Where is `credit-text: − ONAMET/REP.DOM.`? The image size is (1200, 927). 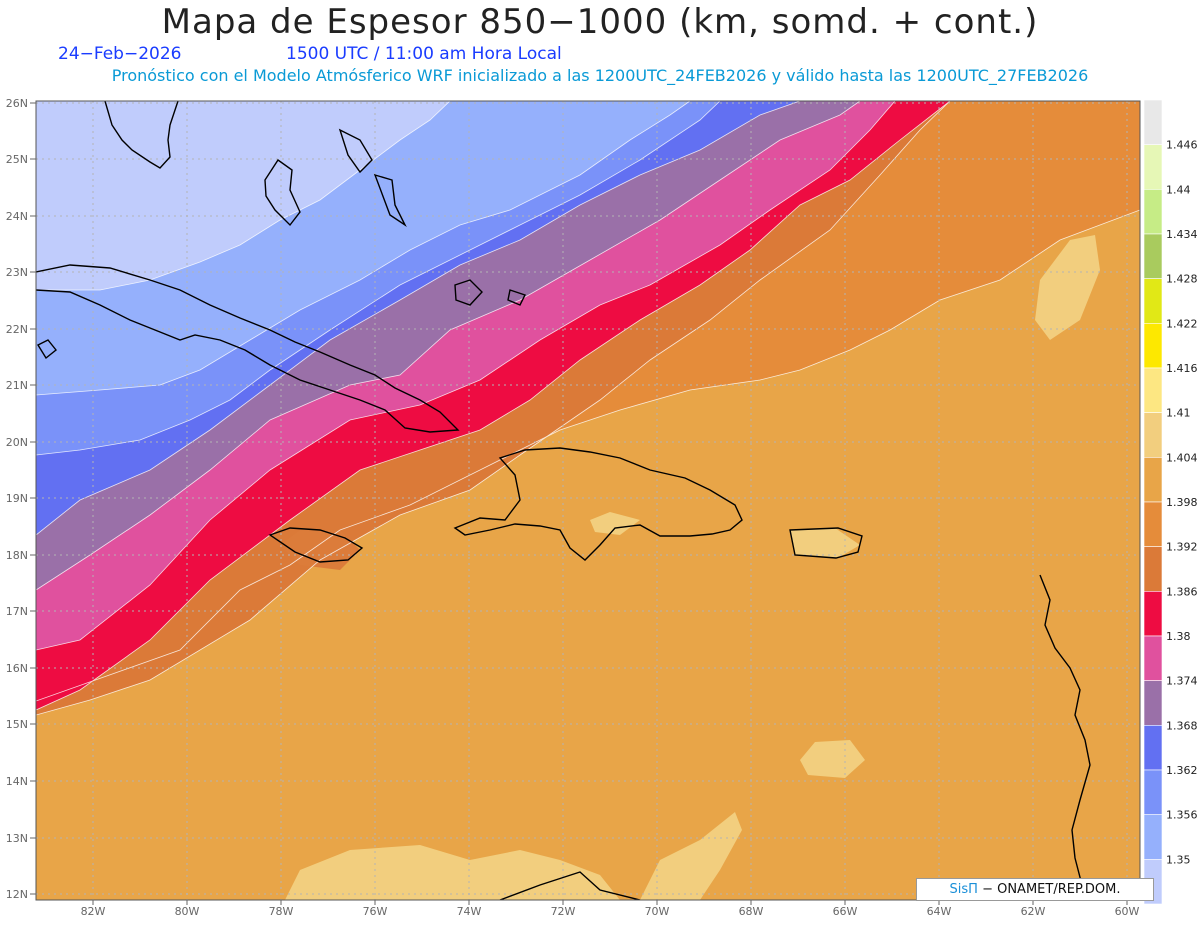 credit-text: − ONAMET/REP.DOM. is located at coordinates (1049, 889).